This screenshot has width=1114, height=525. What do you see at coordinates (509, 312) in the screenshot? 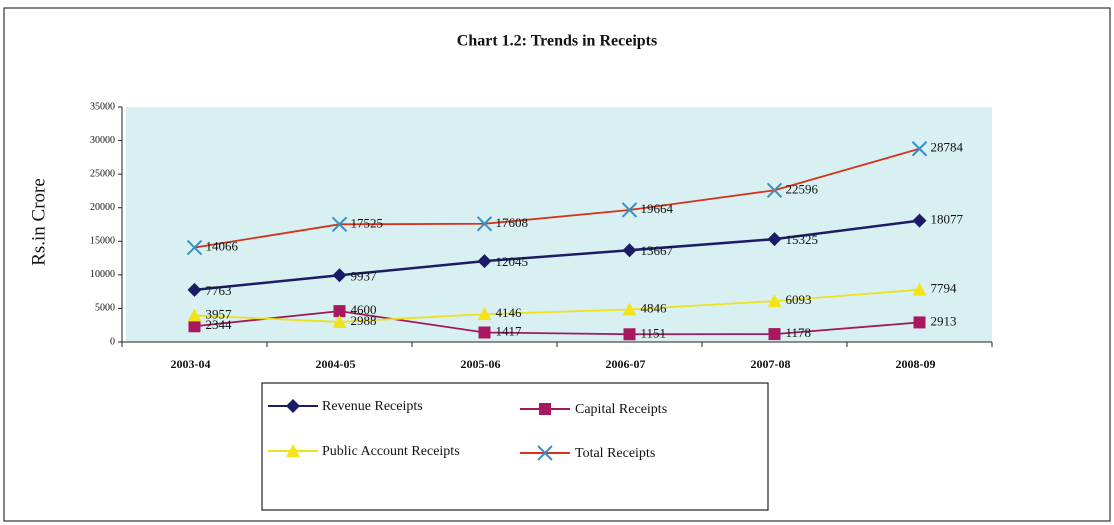
I see `data-label: 4146` at bounding box center [509, 312].